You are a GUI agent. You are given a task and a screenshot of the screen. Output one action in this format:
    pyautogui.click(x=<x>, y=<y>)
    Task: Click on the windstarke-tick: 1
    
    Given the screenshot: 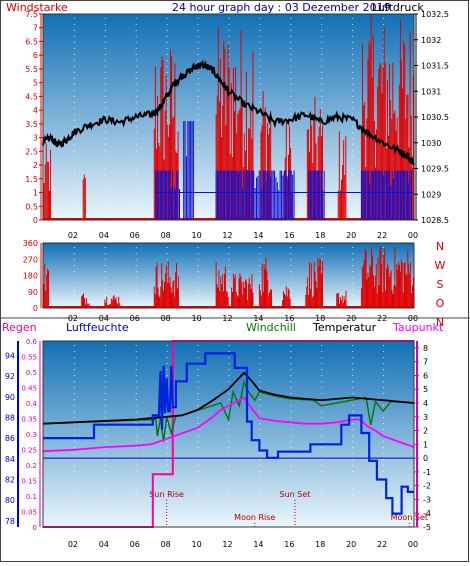 What is the action you would take?
    pyautogui.click(x=35, y=193)
    